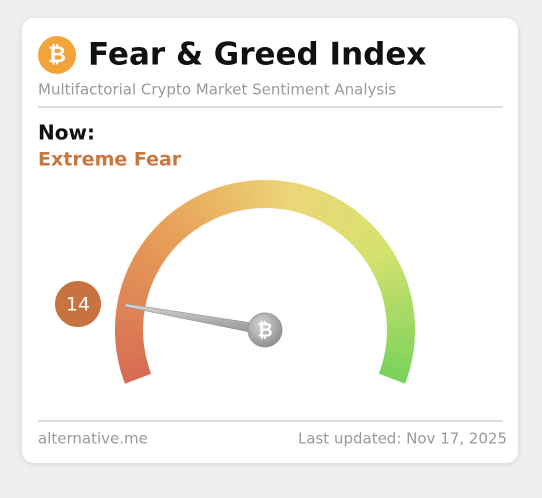 Image resolution: width=542 pixels, height=498 pixels. I want to click on updated: Last updated: Nov 17, 2025, so click(402, 439).